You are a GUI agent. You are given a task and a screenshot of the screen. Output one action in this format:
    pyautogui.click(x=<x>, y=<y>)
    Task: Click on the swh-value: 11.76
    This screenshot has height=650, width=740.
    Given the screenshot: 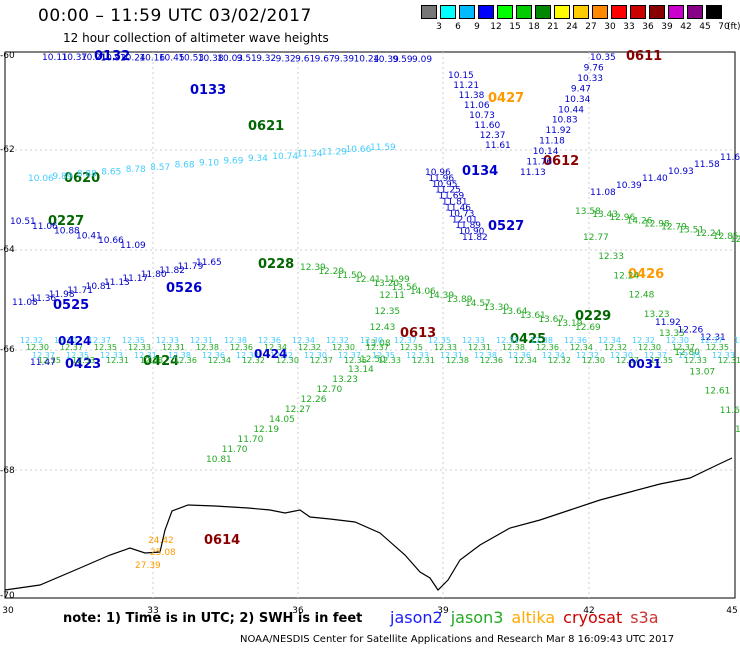 What is the action you would take?
    pyautogui.click(x=539, y=163)
    